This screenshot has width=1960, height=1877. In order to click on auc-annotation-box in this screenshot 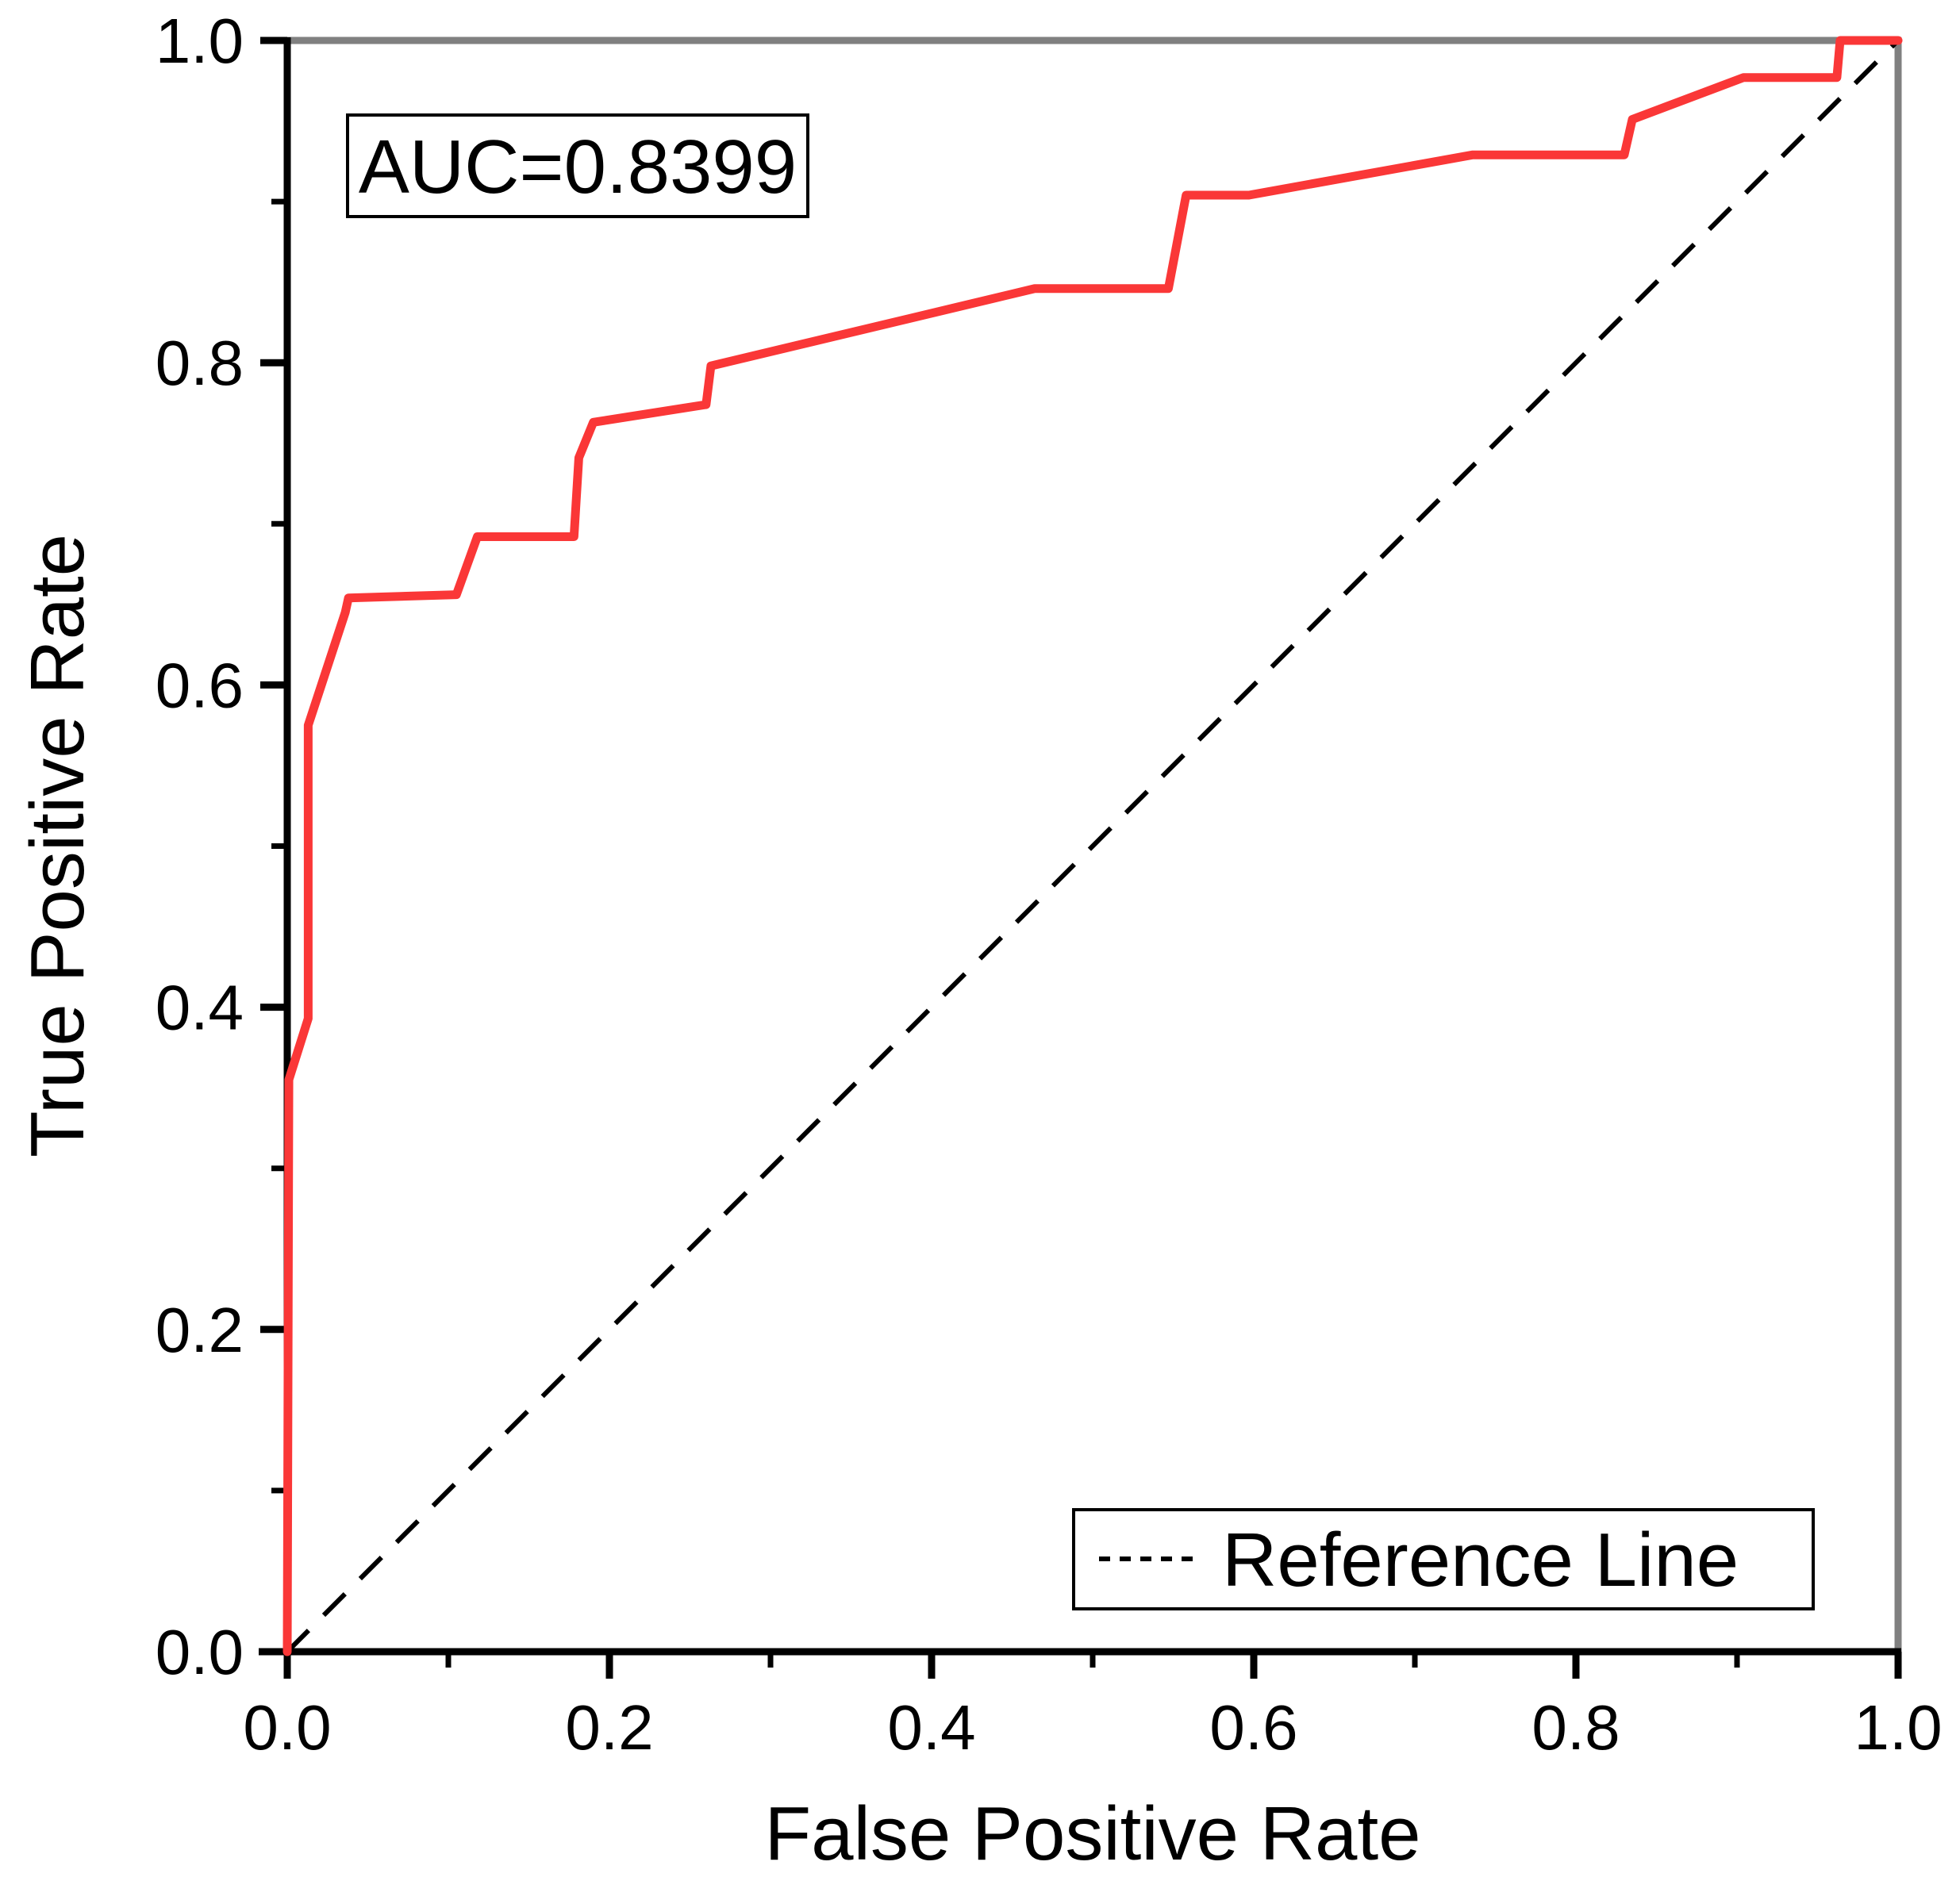, I will do `click(577, 165)`.